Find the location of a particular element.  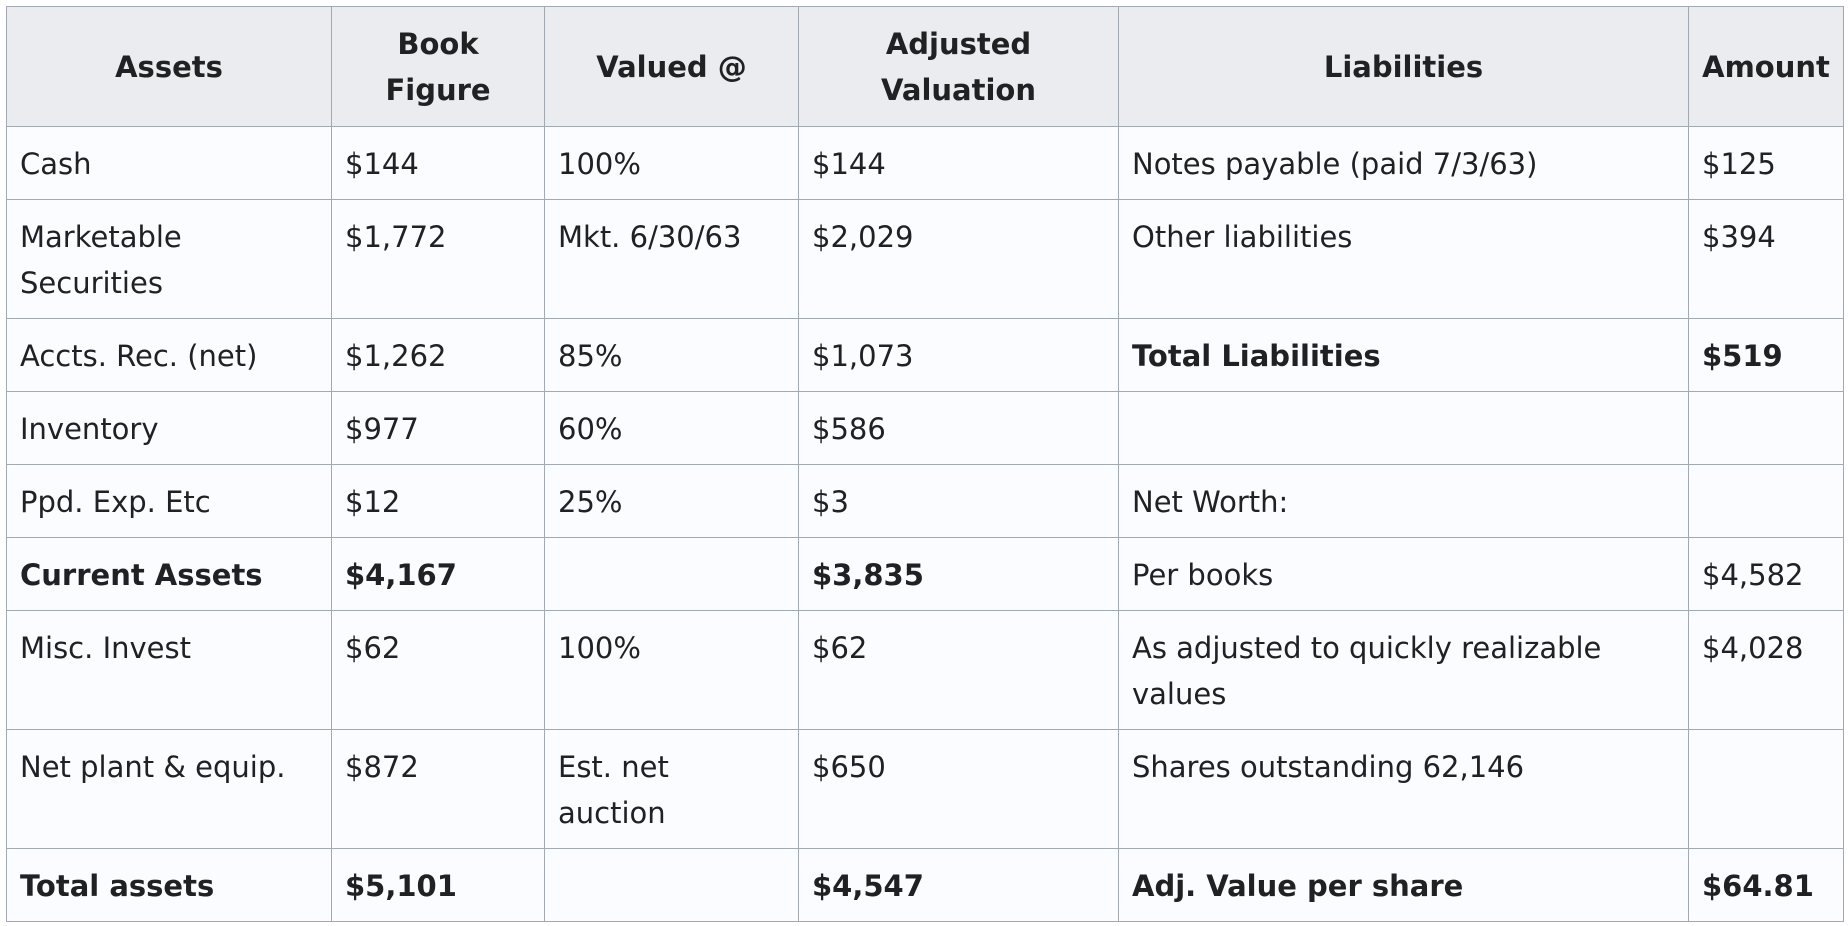

cell-adjusted-valuation: $1,073 is located at coordinates (958, 355).